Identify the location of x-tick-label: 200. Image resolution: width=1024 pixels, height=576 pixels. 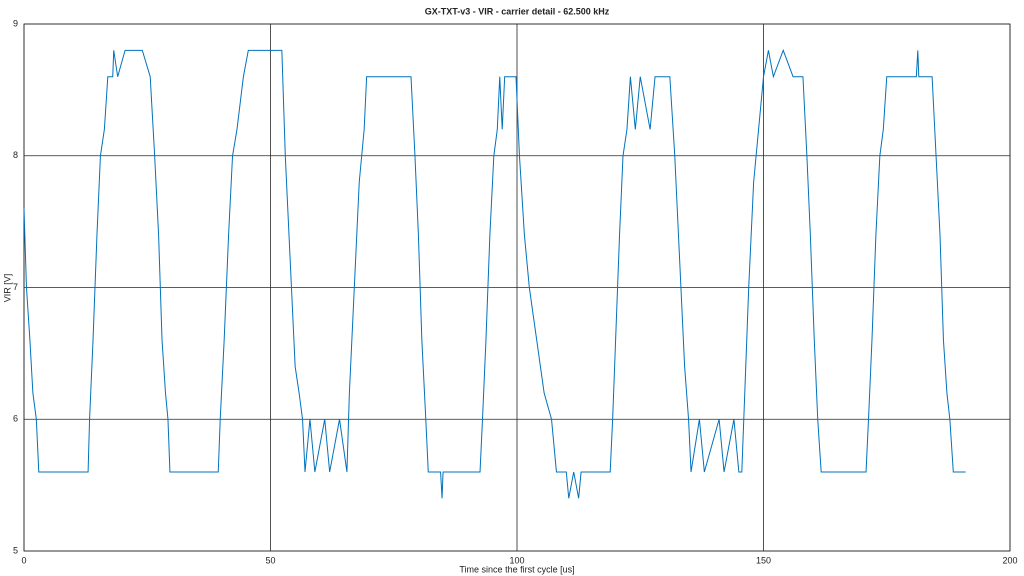
(1009, 560).